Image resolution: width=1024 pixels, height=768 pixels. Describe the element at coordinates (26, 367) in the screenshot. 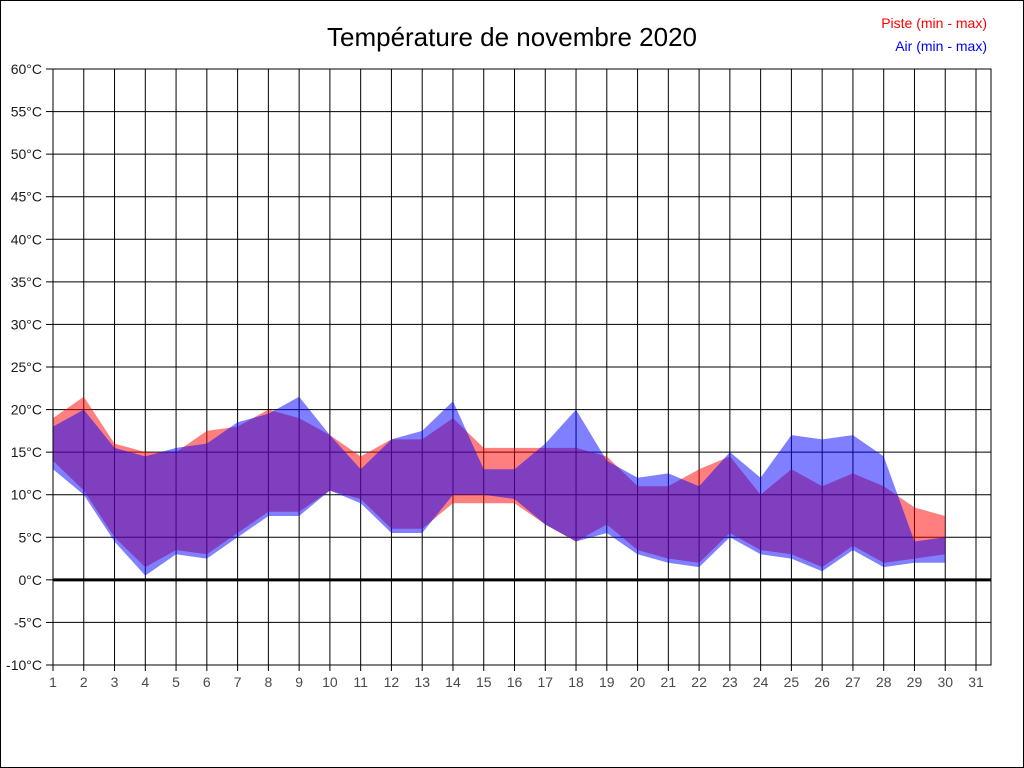

I see `y-axis-label: 25°C` at that location.